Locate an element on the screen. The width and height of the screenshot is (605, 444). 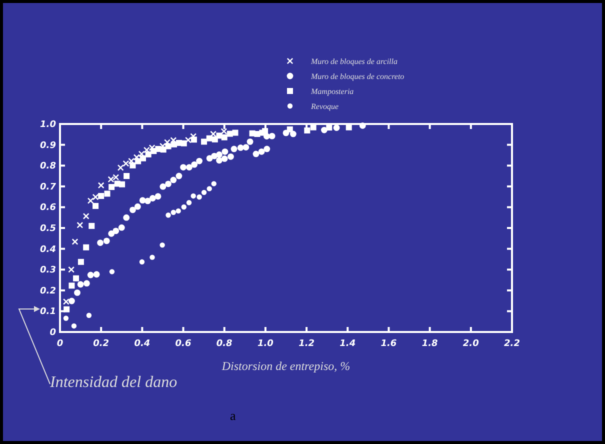
x-tick-label: 0.2 is located at coordinates (101, 344).